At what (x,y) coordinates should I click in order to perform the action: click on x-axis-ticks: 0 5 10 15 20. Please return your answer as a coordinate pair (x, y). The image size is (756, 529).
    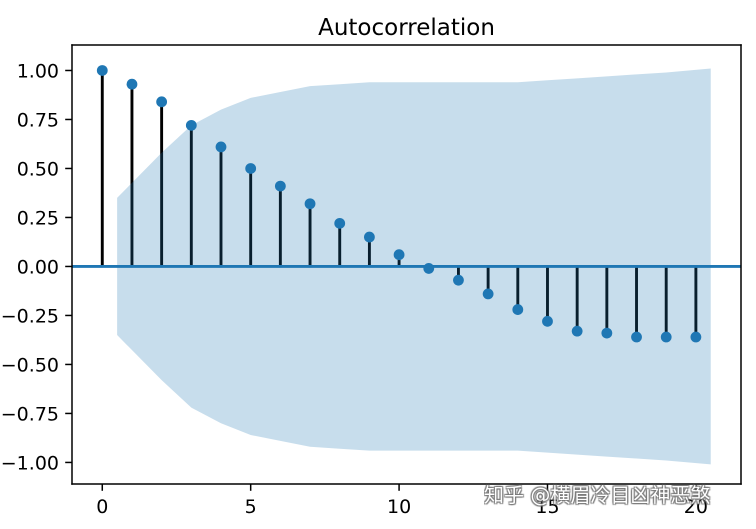
    Looking at the image, I should click on (402, 501).